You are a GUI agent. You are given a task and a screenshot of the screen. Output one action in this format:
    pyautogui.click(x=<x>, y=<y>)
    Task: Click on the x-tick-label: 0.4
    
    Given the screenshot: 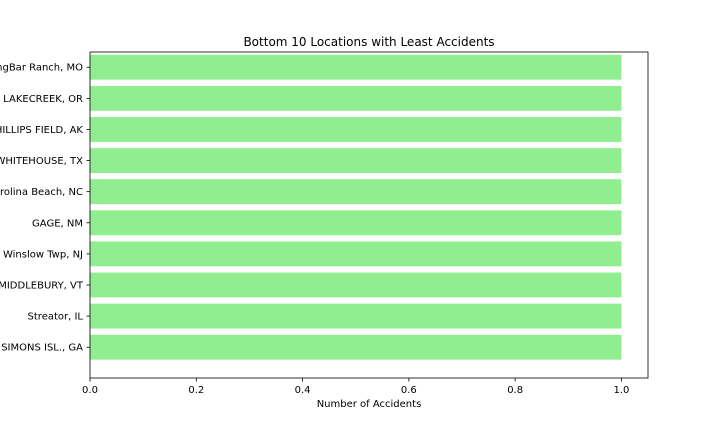 What is the action you would take?
    pyautogui.click(x=303, y=390)
    